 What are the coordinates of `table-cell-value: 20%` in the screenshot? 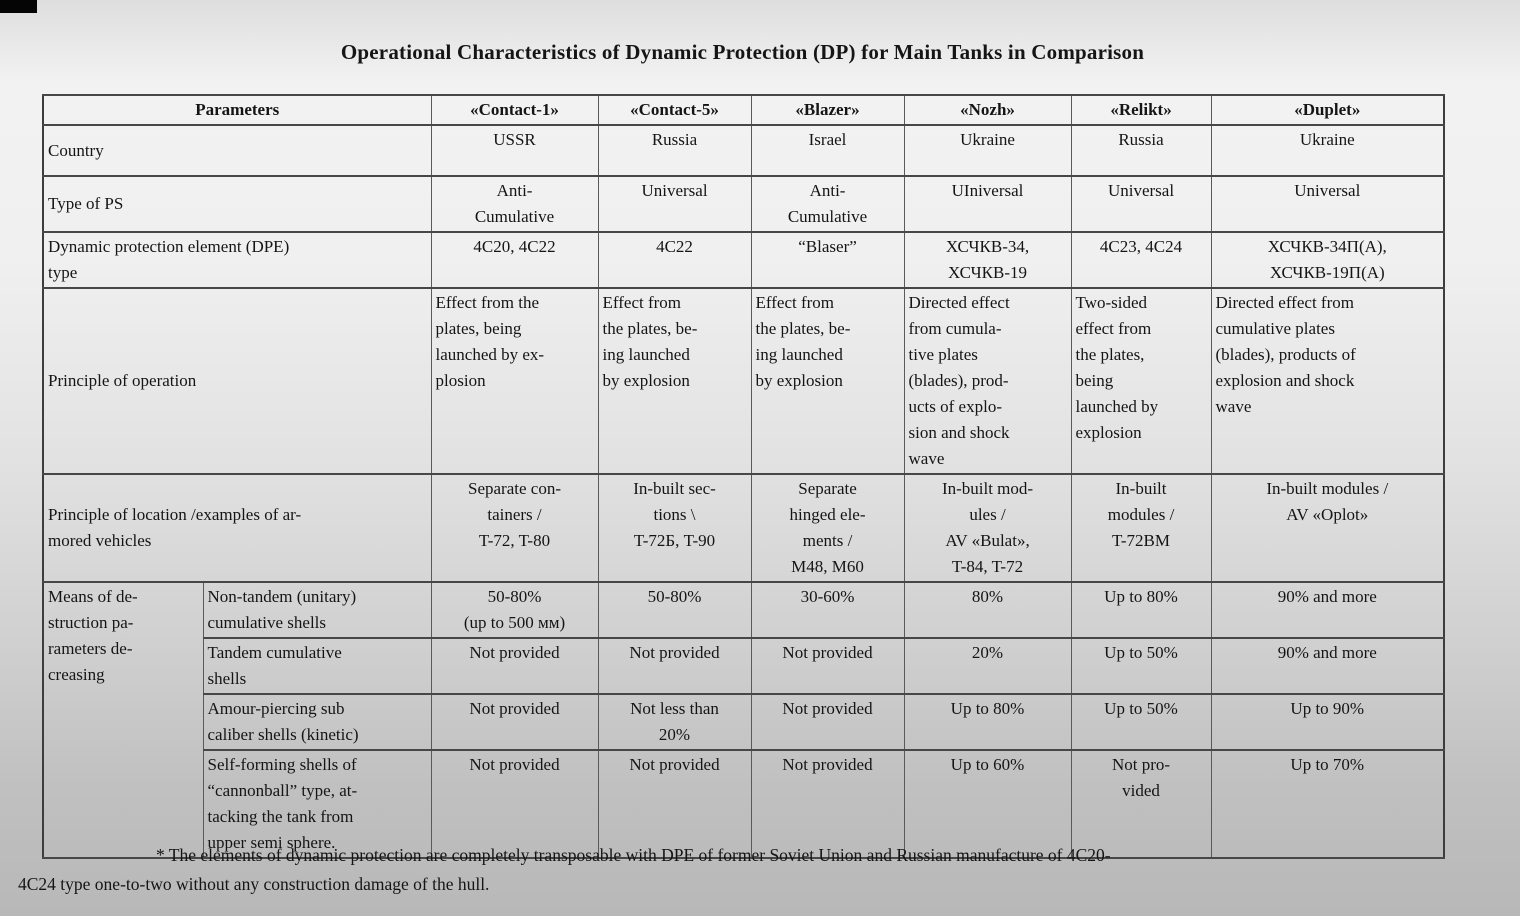 It's located at (987, 666).